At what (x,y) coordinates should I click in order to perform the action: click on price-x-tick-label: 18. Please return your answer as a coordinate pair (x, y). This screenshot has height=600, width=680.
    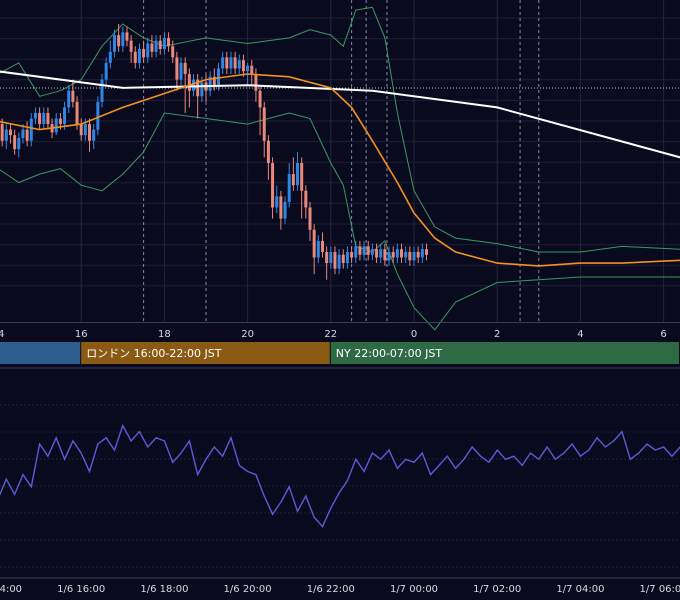
    Looking at the image, I should click on (164, 334).